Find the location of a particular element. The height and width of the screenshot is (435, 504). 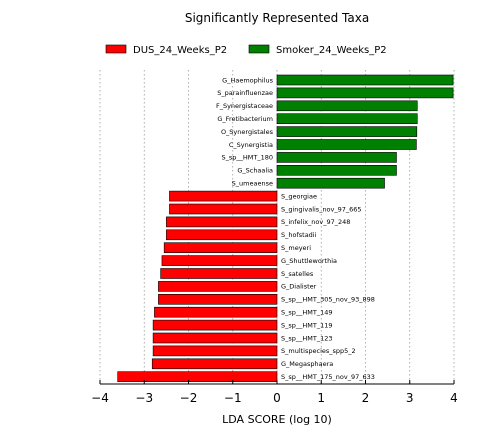

legend-swatch-dus is located at coordinates (116, 49).